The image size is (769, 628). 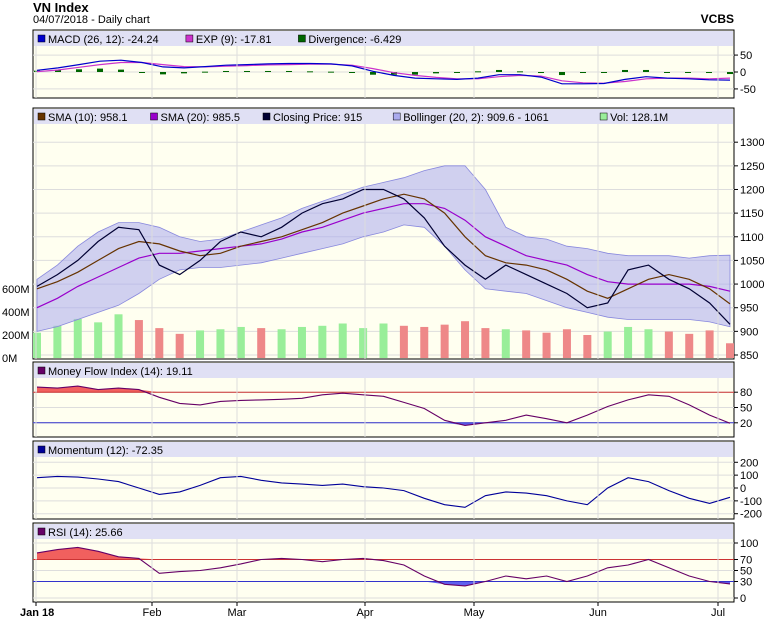 I want to click on price-tick-label-6: 1000, so click(x=752, y=285).